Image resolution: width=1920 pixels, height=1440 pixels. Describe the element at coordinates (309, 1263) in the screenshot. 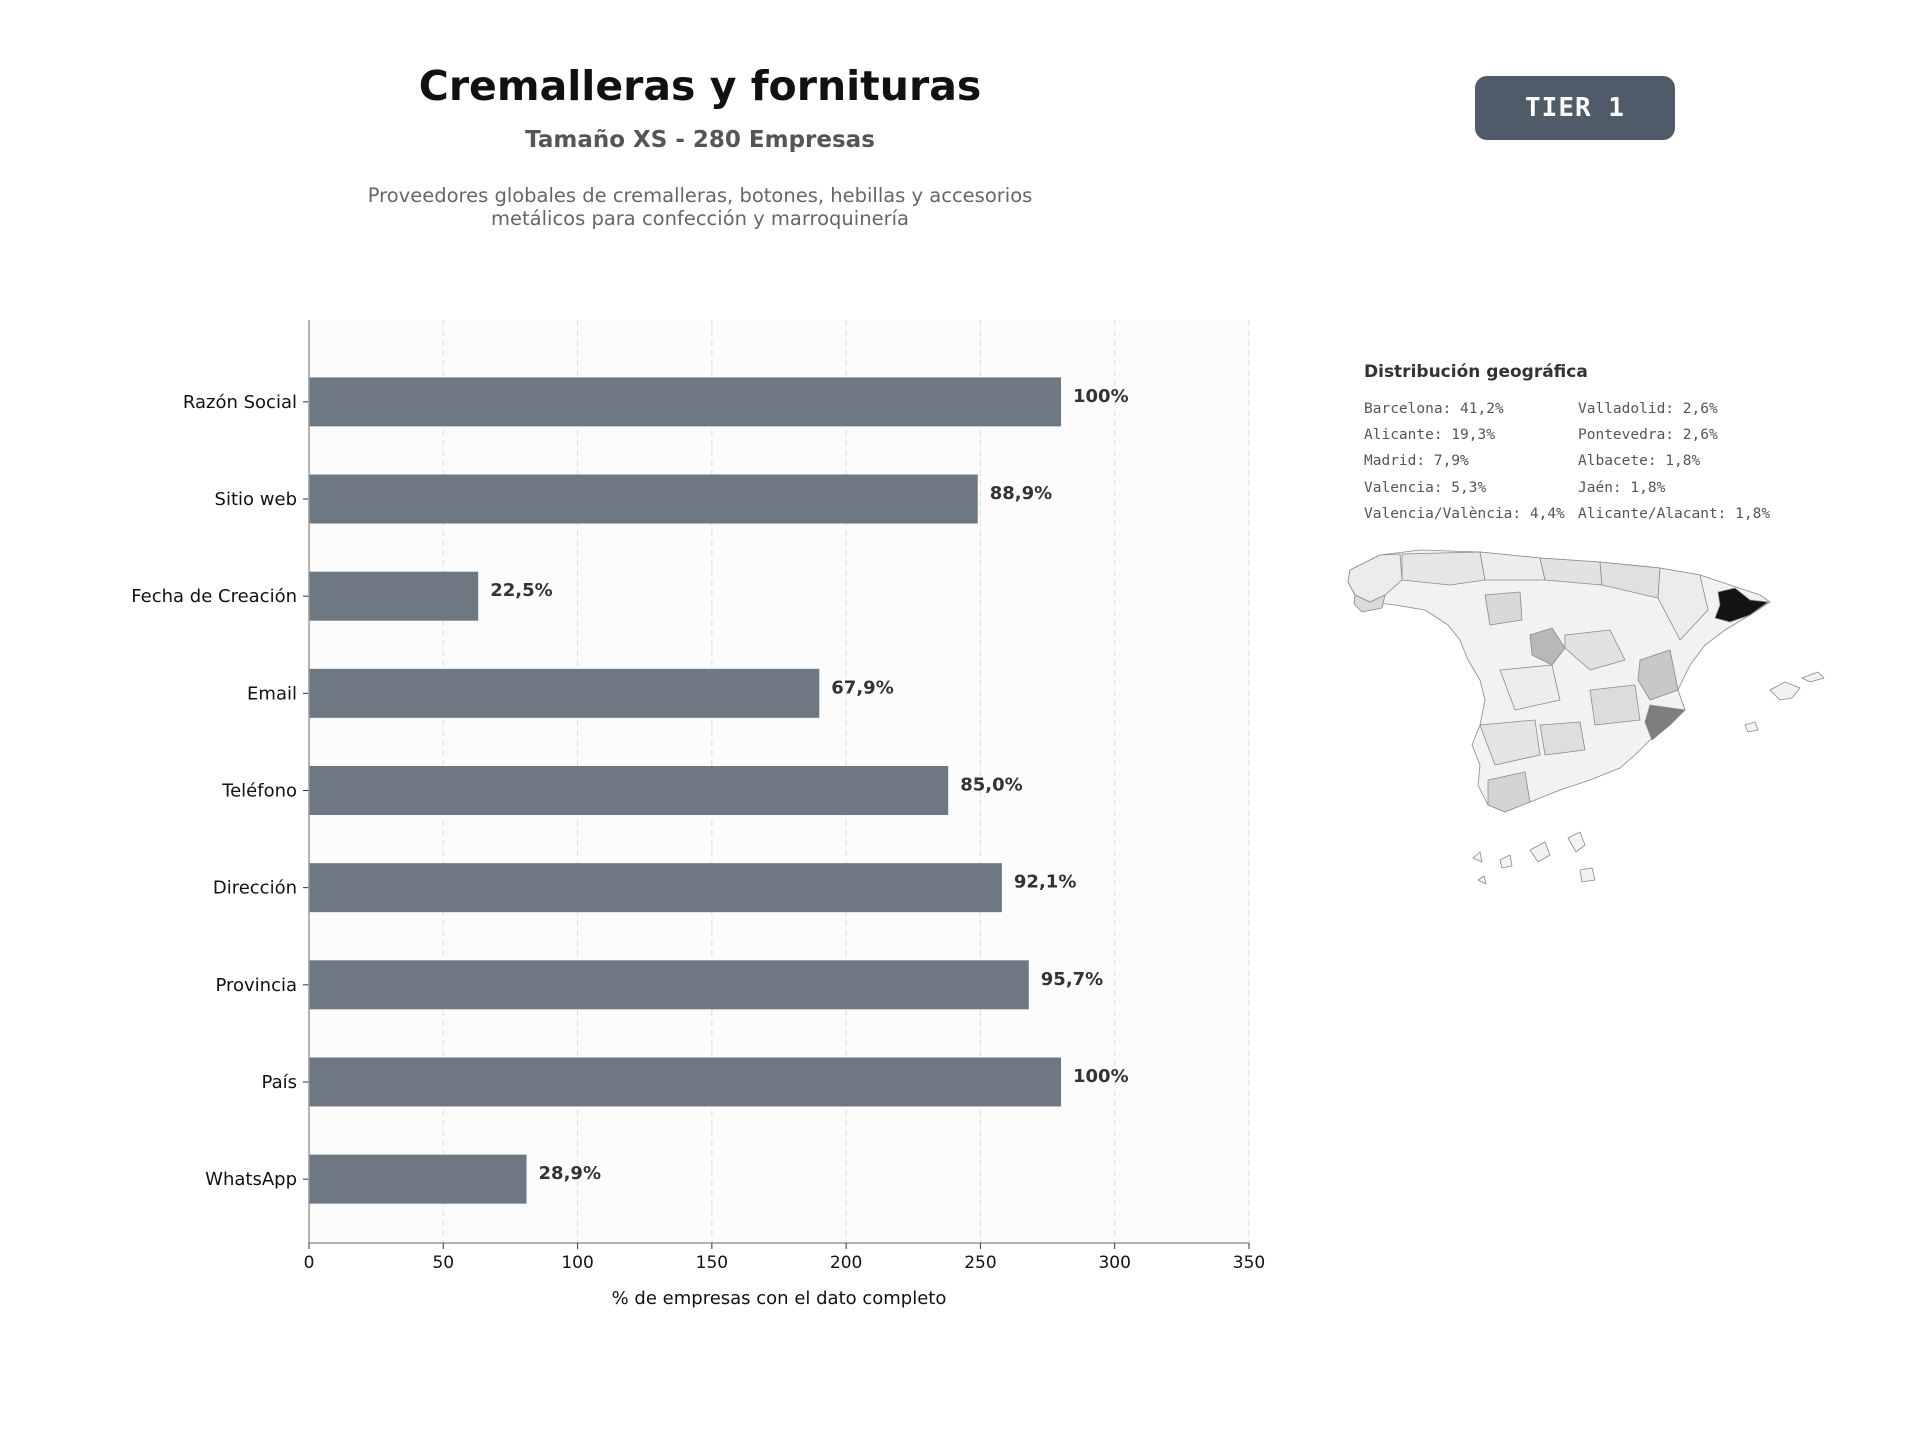

I see `x-tick-label: 0` at that location.